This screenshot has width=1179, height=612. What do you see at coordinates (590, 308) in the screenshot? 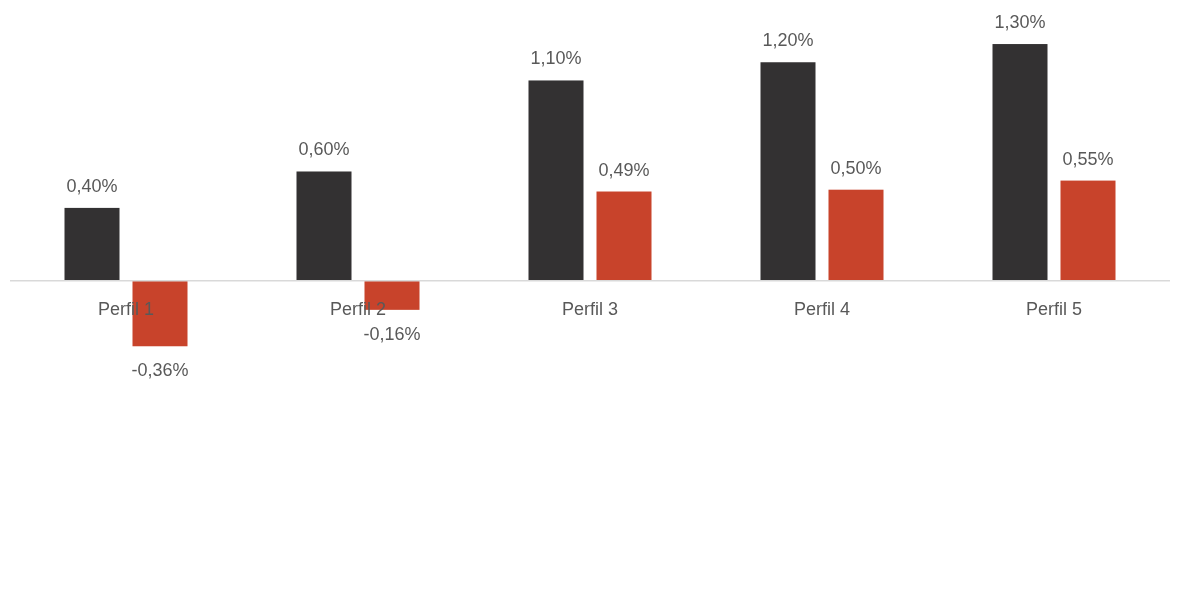
I see `x-tick-label: Perfil 3` at bounding box center [590, 308].